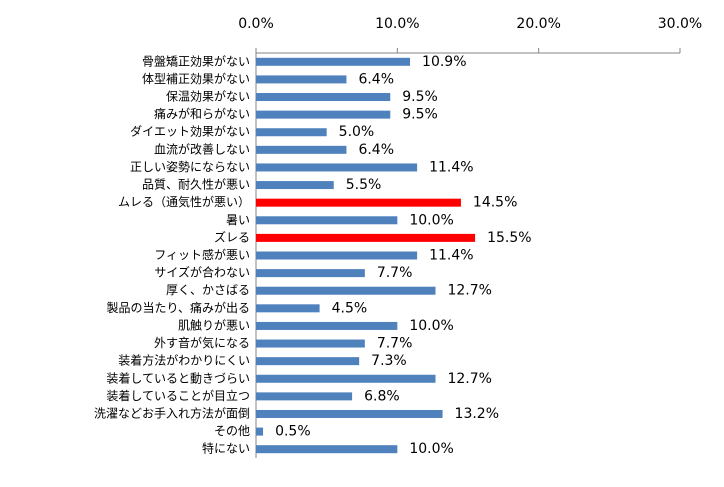  I want to click on value-label: 14.5%, so click(495, 203).